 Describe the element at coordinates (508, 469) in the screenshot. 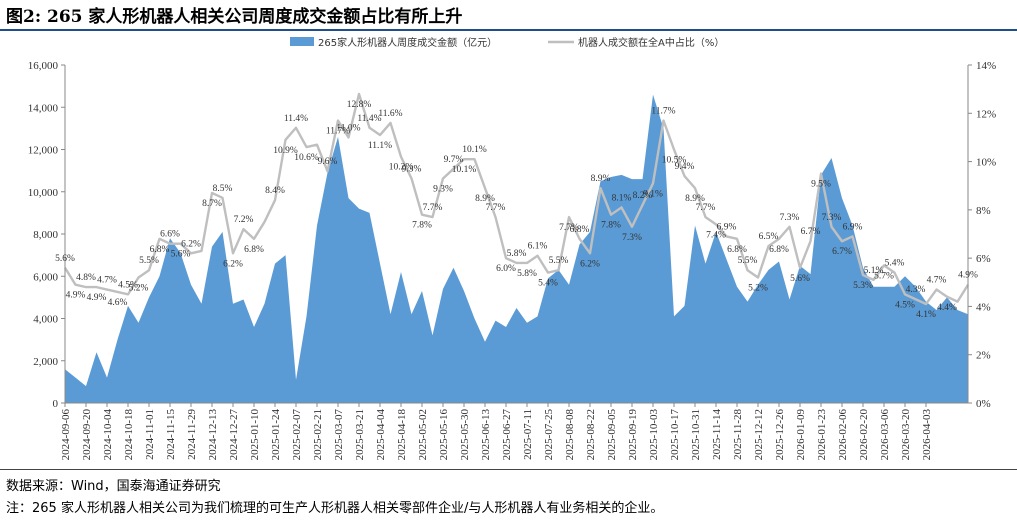

I see `footer-divider` at that location.